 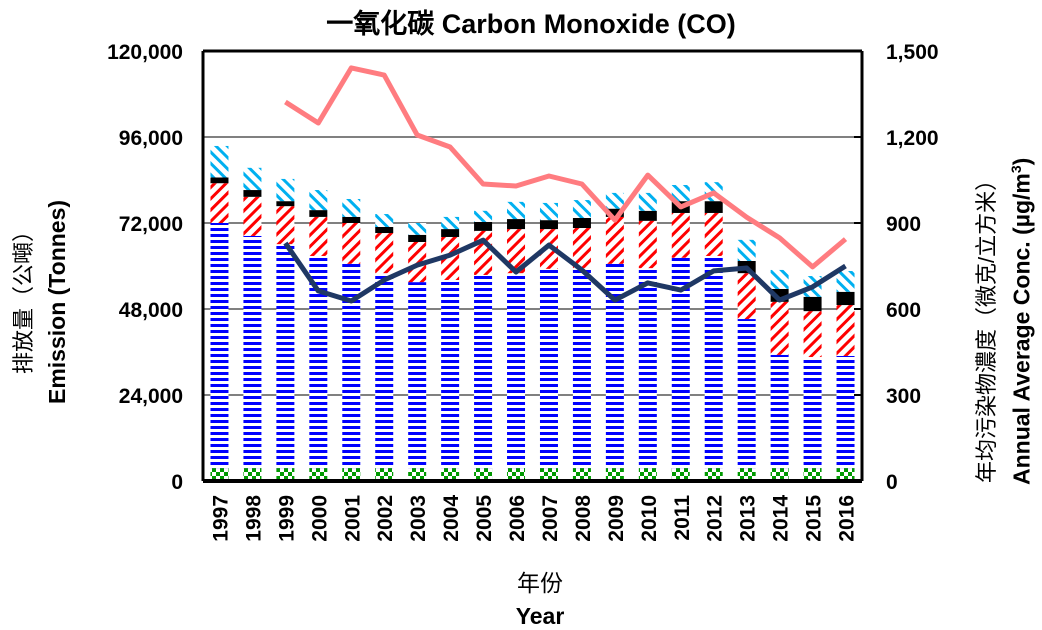 I want to click on series-line, so click(x=565, y=270).